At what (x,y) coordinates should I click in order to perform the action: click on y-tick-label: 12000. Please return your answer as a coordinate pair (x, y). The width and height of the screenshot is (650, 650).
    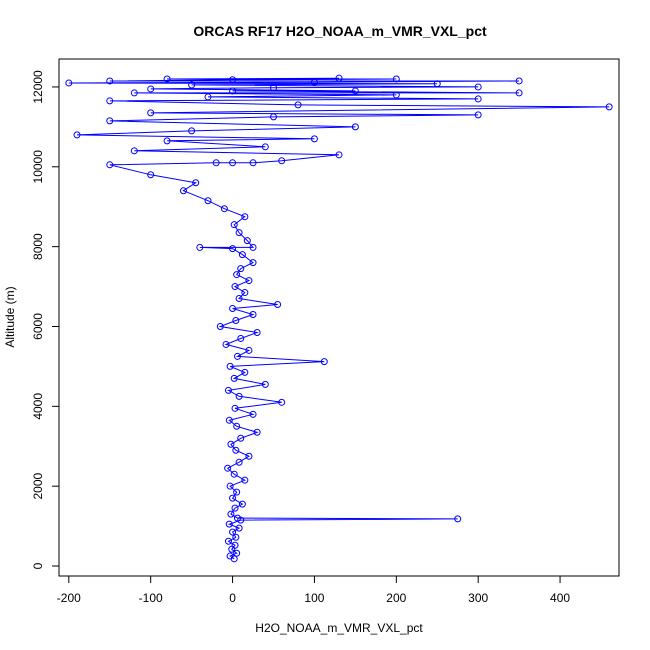
    Looking at the image, I should click on (38, 87).